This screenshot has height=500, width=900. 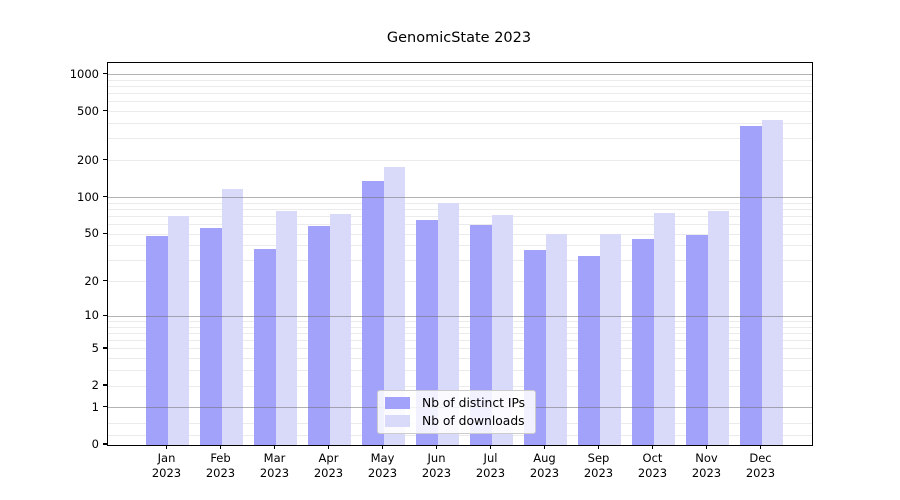 I want to click on y-tick-label: 20, so click(x=91, y=280).